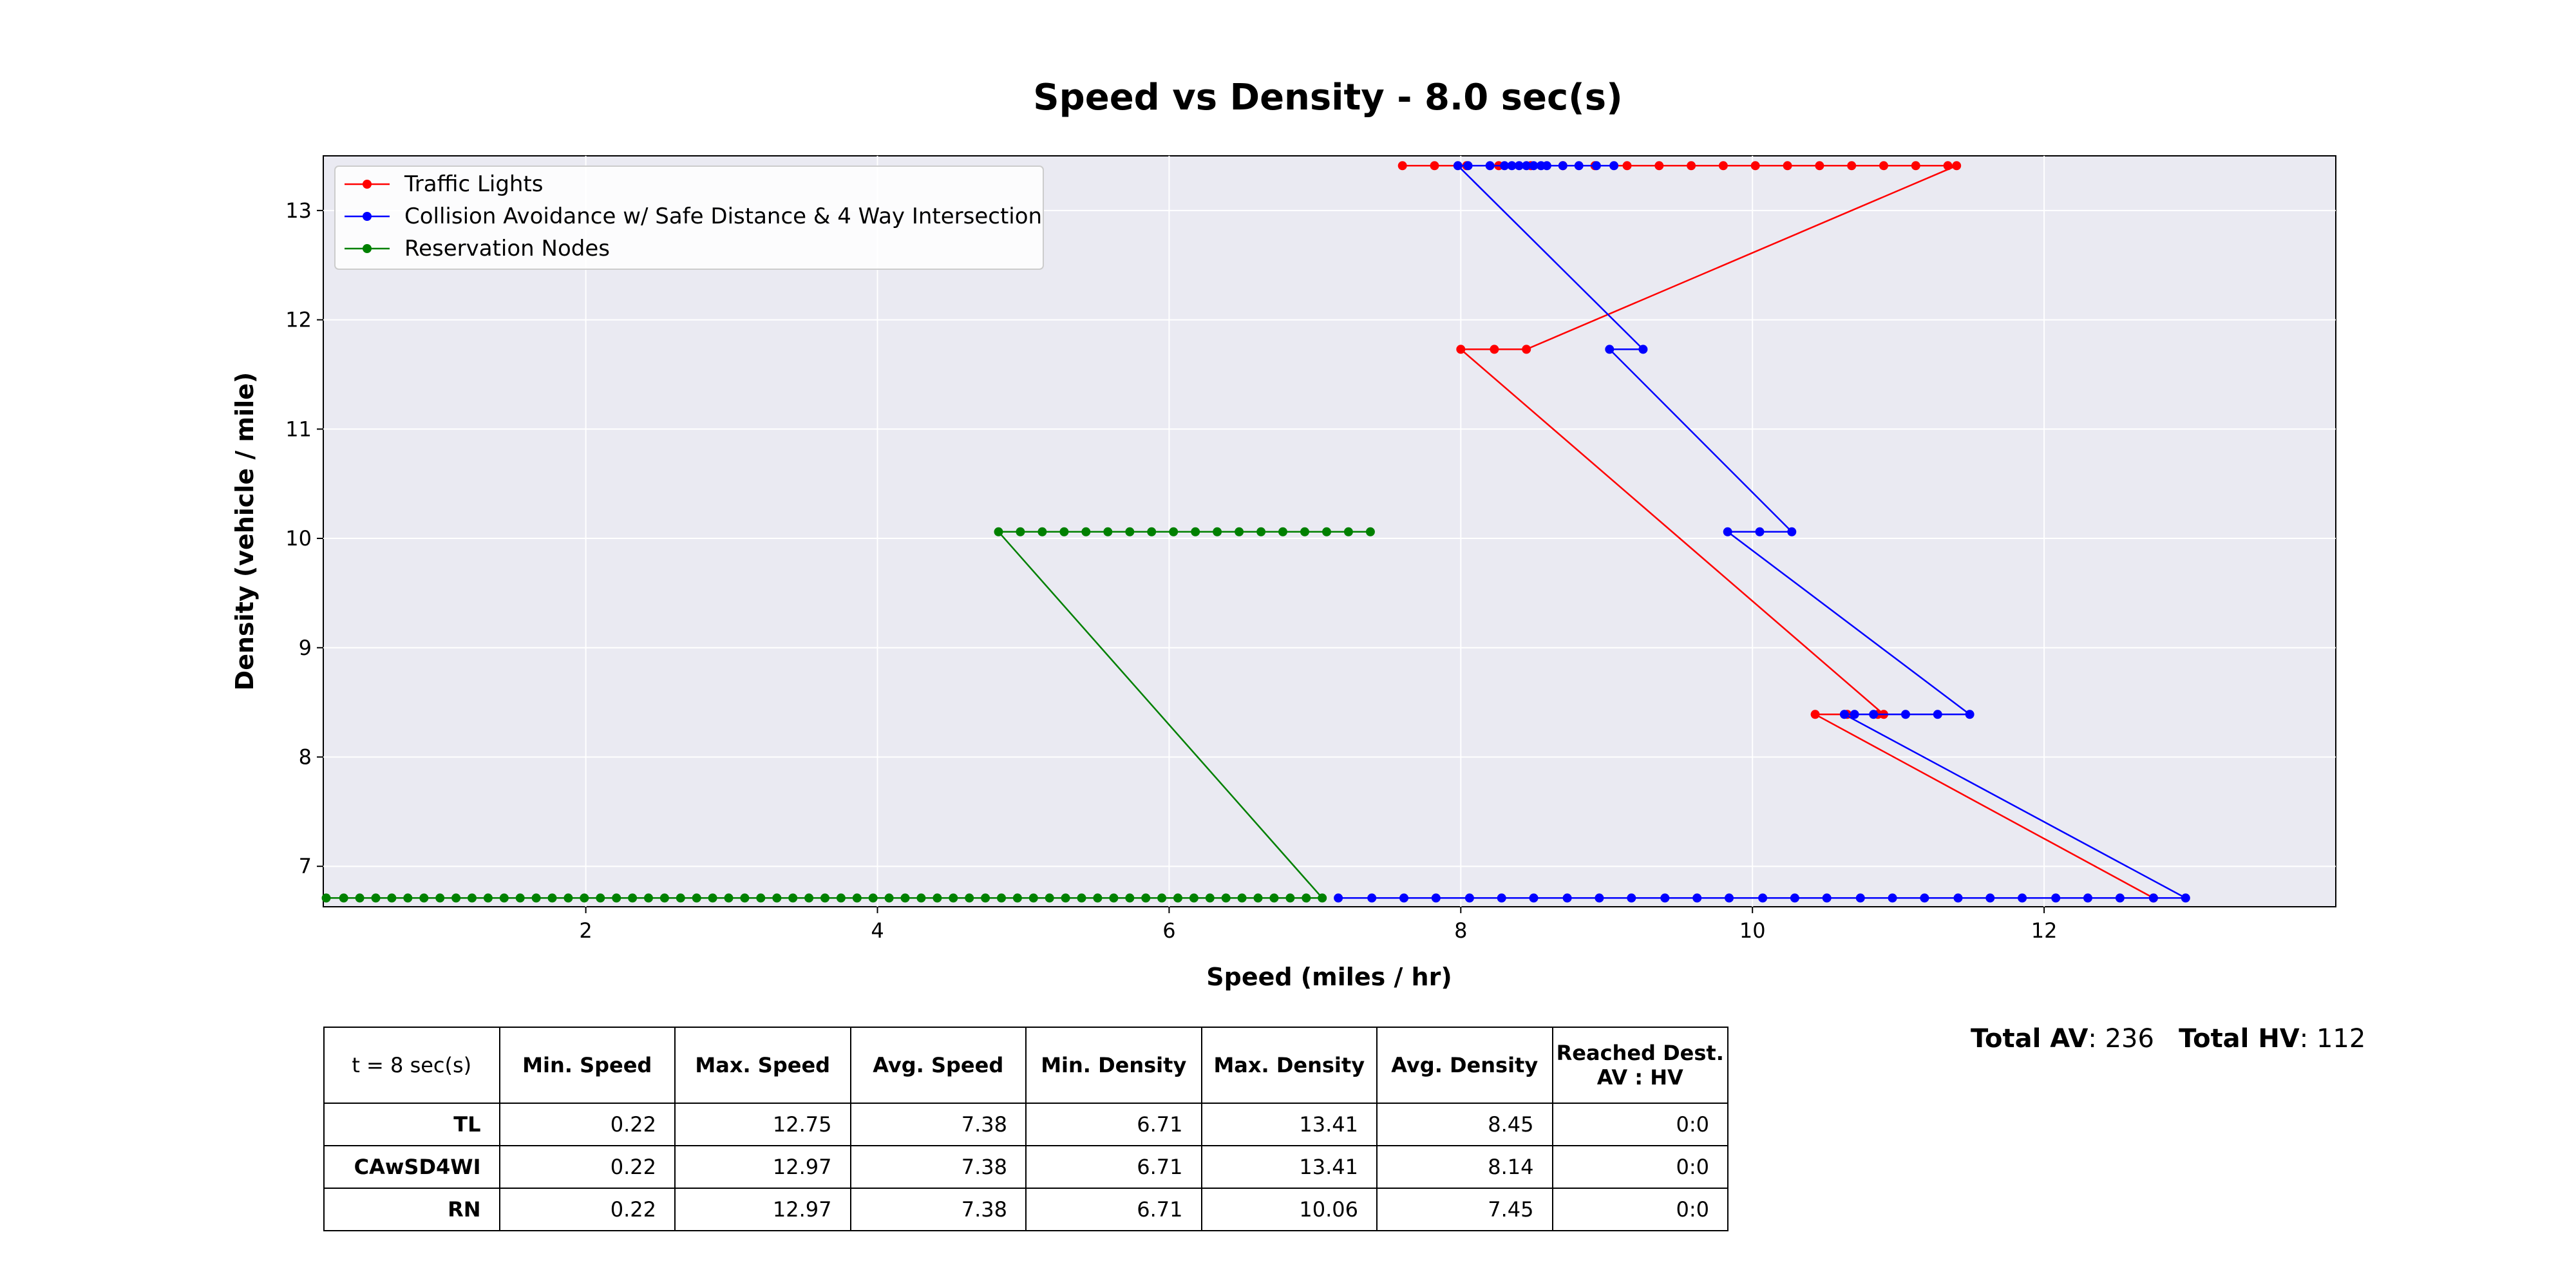  Describe the element at coordinates (1113, 1065) in the screenshot. I see `header-min-density: Min. Density` at that location.